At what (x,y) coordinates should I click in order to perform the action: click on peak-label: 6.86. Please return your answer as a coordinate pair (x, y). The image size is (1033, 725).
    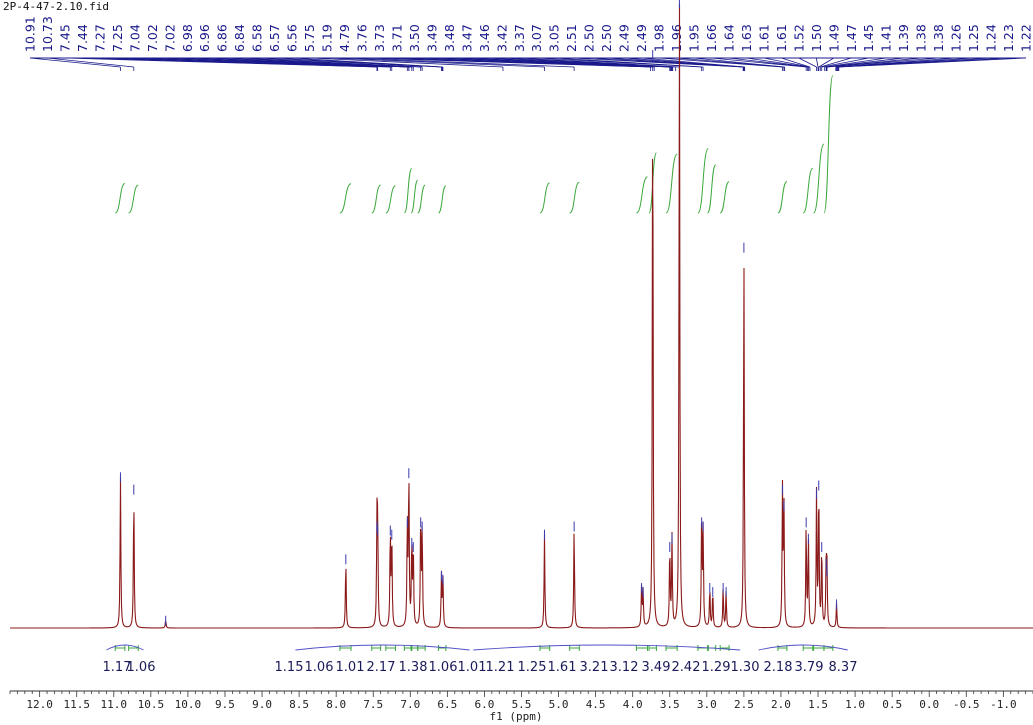
    Looking at the image, I should click on (222, 38).